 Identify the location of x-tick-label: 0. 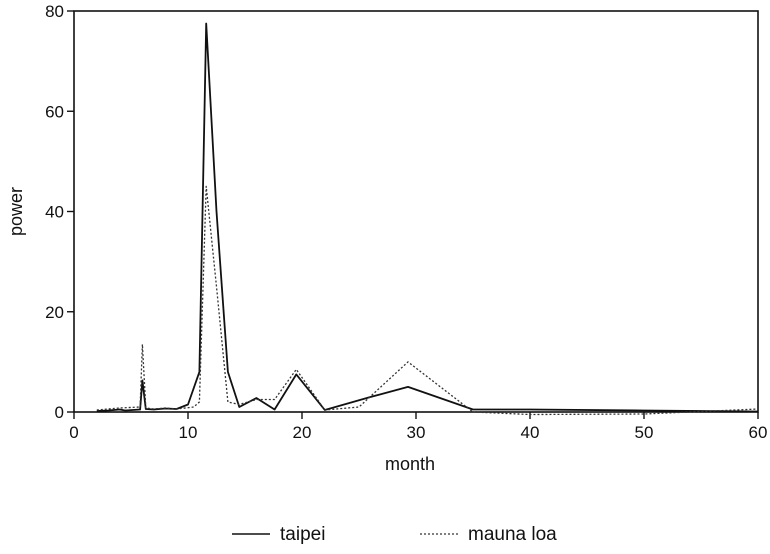
(73, 432).